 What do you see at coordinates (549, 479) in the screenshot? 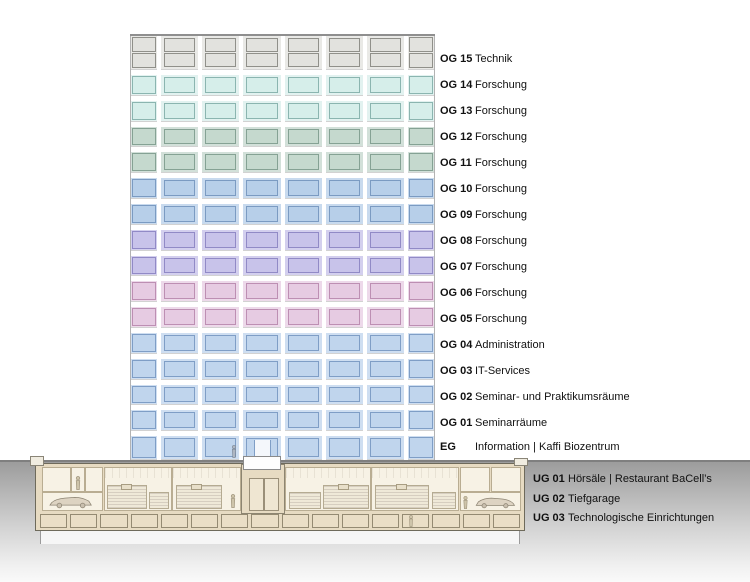
I see `floor-code: UG 01` at bounding box center [549, 479].